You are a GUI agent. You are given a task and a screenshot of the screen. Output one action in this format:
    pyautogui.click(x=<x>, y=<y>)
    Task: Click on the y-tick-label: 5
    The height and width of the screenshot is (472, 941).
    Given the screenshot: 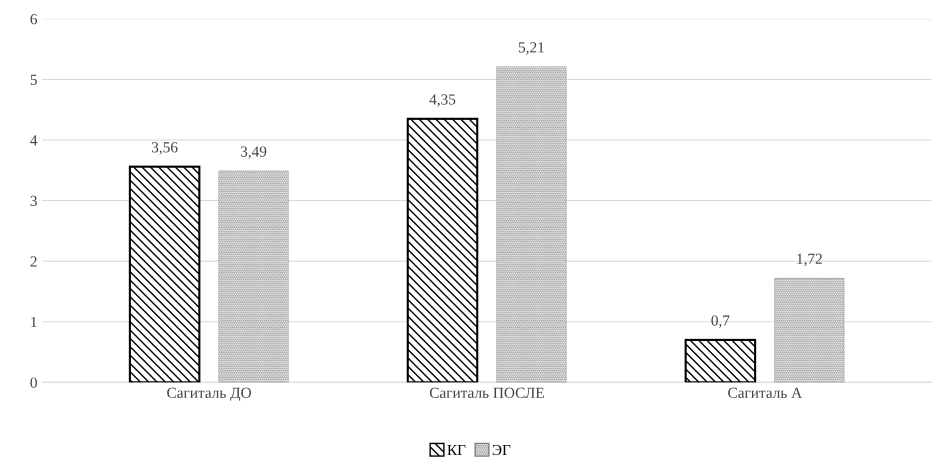 What is the action you would take?
    pyautogui.click(x=33, y=79)
    